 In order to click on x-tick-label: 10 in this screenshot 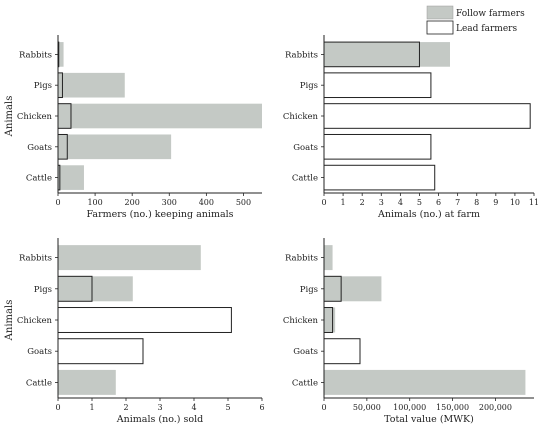, I will do `click(515, 202)`.